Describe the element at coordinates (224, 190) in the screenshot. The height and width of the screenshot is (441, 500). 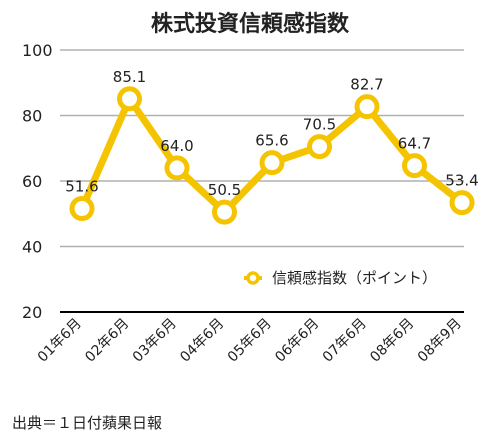
I see `data-label: 50.5` at that location.